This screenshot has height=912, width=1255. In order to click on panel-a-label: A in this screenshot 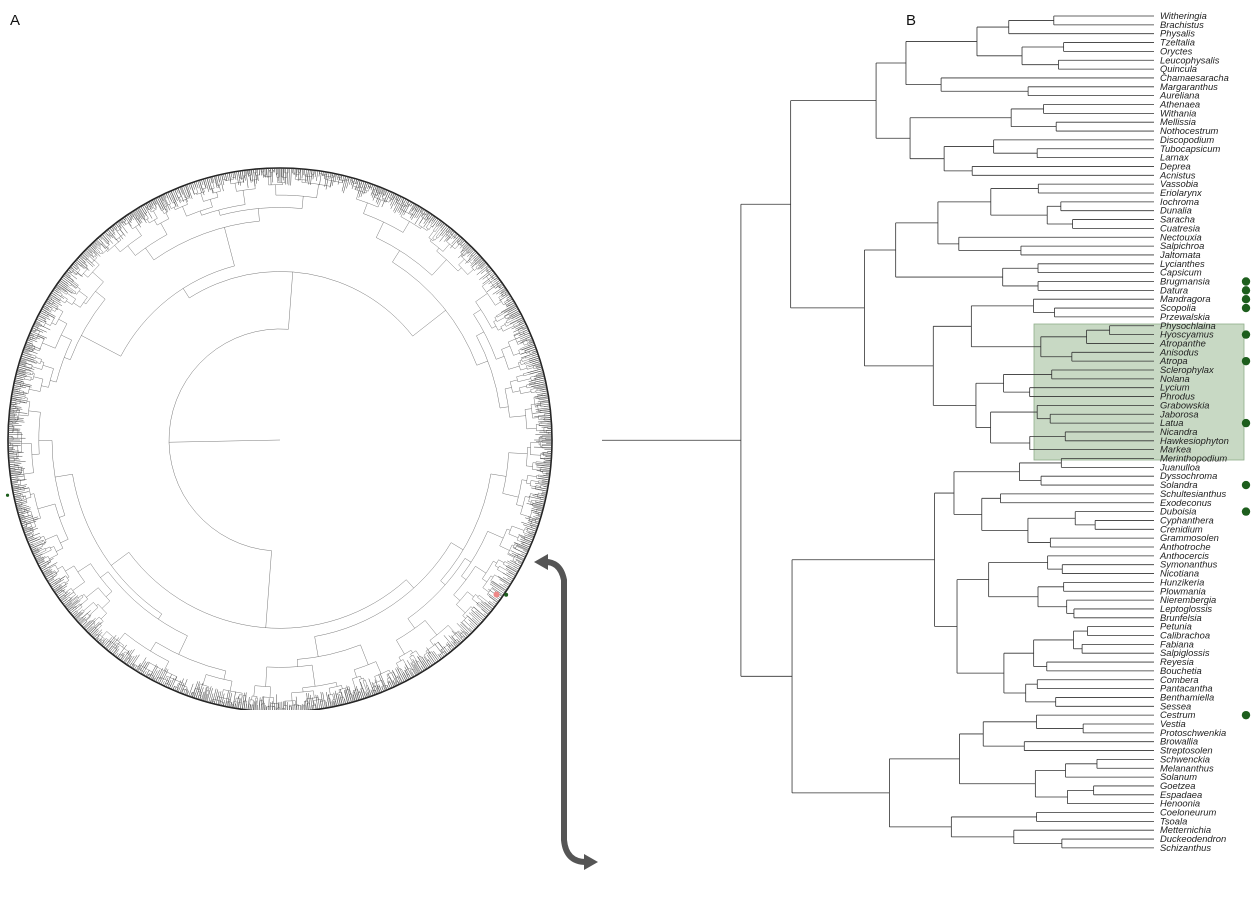, I will do `click(15, 20)`.